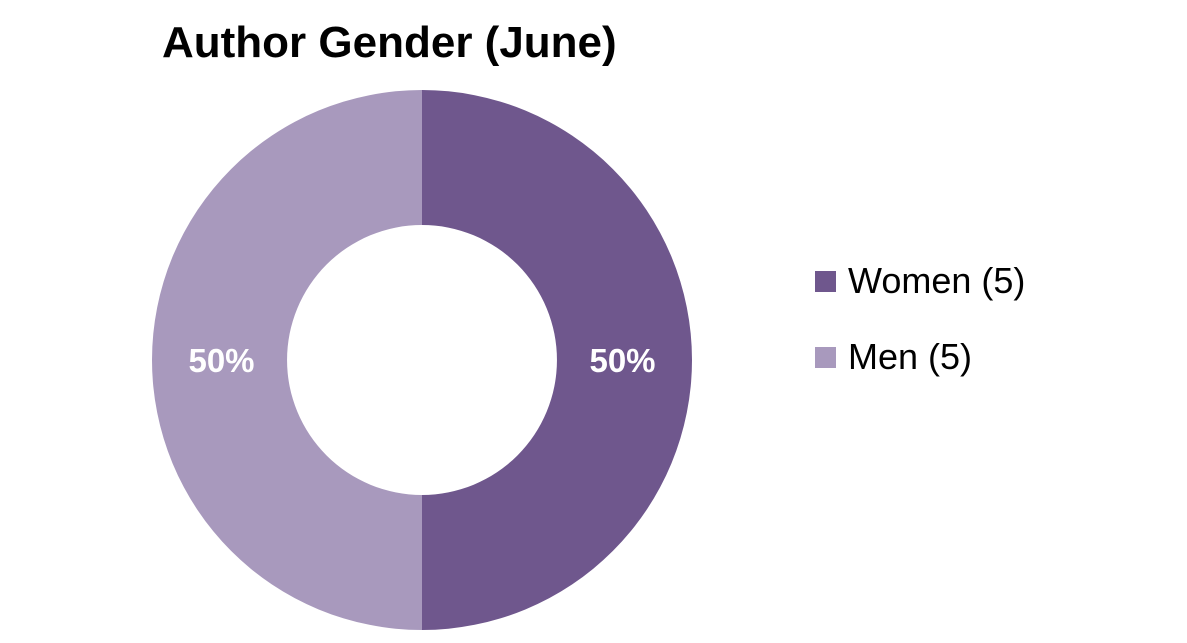 Image resolution: width=1187 pixels, height=643 pixels. What do you see at coordinates (937, 280) in the screenshot?
I see `legend-label-women: Women (5)` at bounding box center [937, 280].